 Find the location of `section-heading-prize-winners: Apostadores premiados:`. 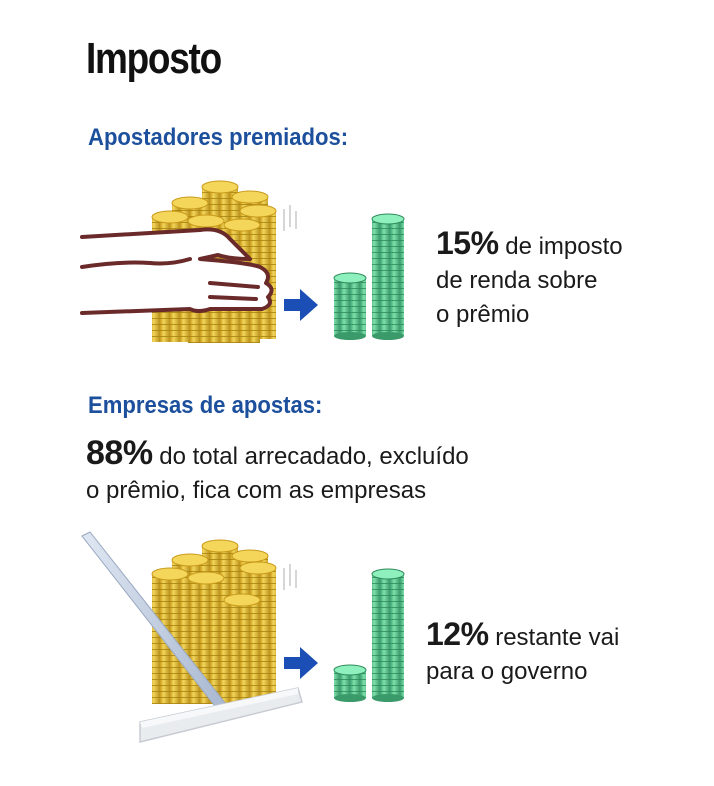

section-heading-prize-winners: Apostadores premiados: is located at coordinates (218, 137).